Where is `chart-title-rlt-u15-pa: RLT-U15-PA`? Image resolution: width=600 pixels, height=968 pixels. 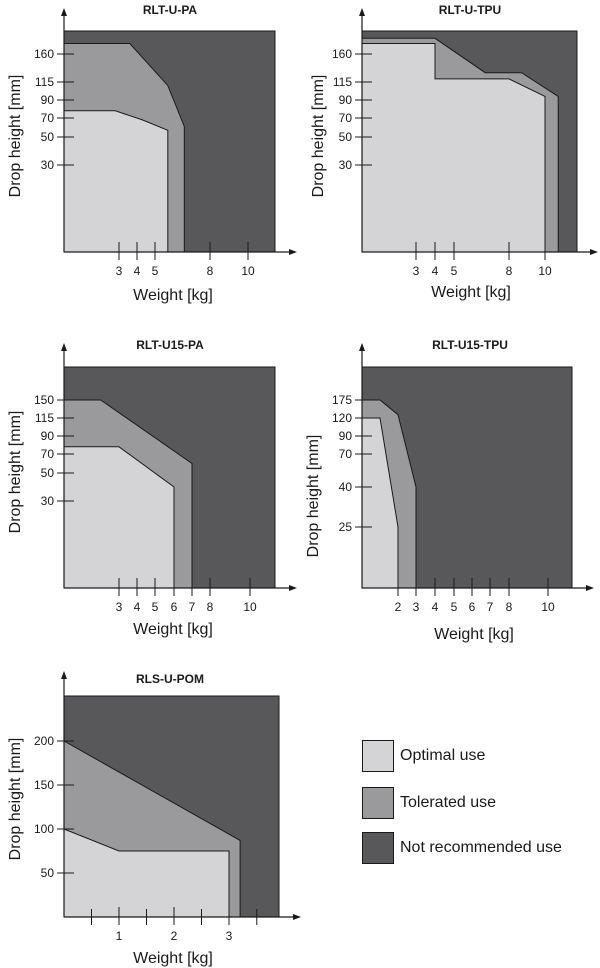
chart-title-rlt-u15-pa: RLT-U15-PA is located at coordinates (170, 345).